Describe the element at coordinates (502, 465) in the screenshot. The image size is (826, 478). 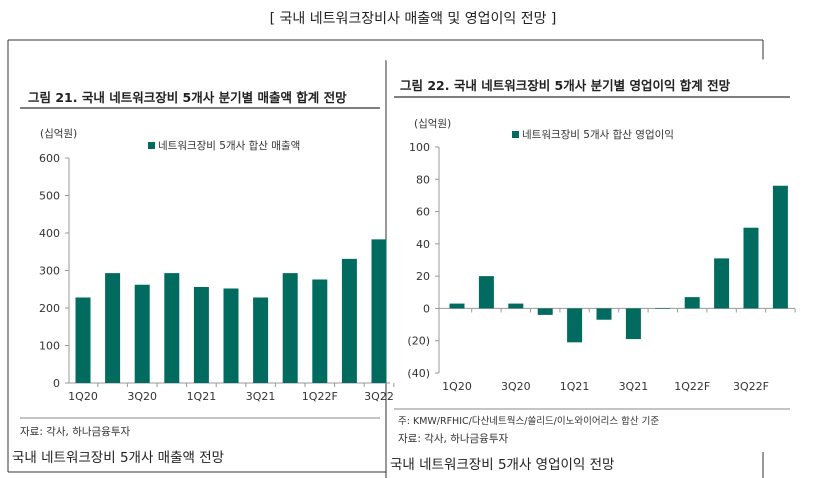
I see `caption-profit: 국내 네트워크장비 5개사 영업이익 전망` at that location.